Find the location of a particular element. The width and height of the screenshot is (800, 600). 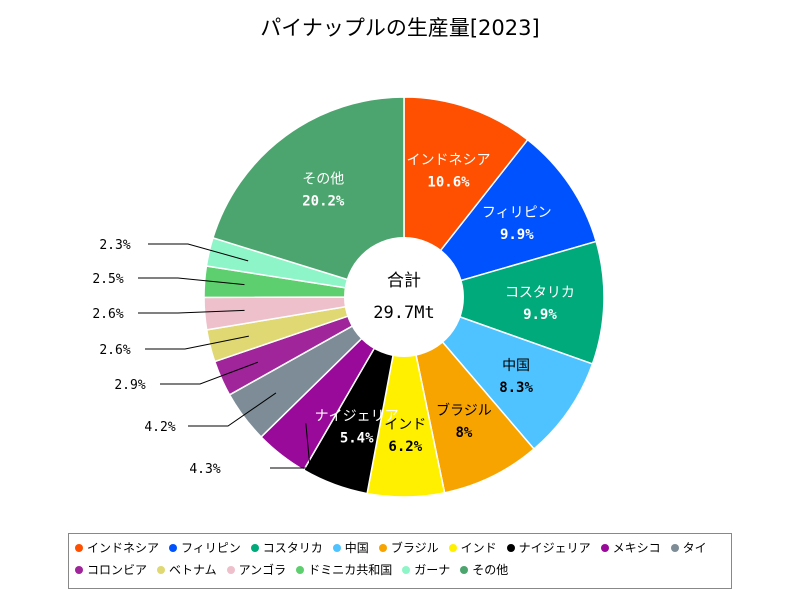

legend-label: メキシコ is located at coordinates (636, 548).